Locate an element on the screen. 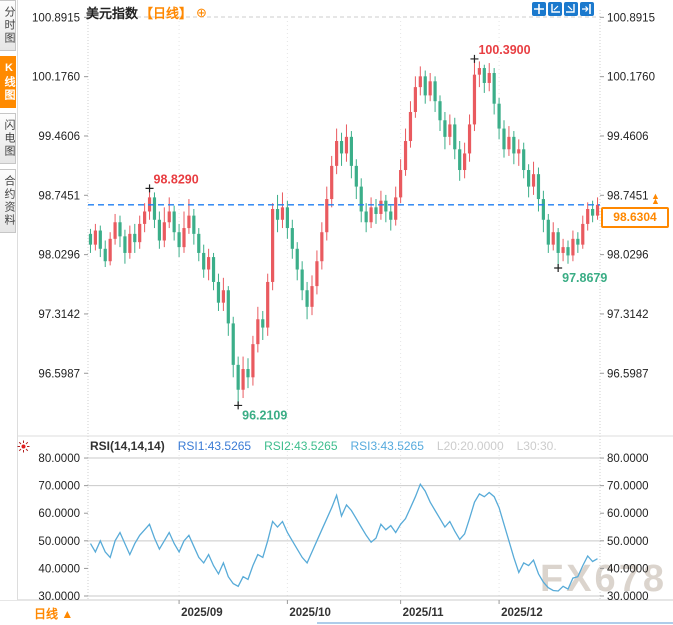  rsi-legend-item-1: RSI(14,14,14) is located at coordinates (127, 446).